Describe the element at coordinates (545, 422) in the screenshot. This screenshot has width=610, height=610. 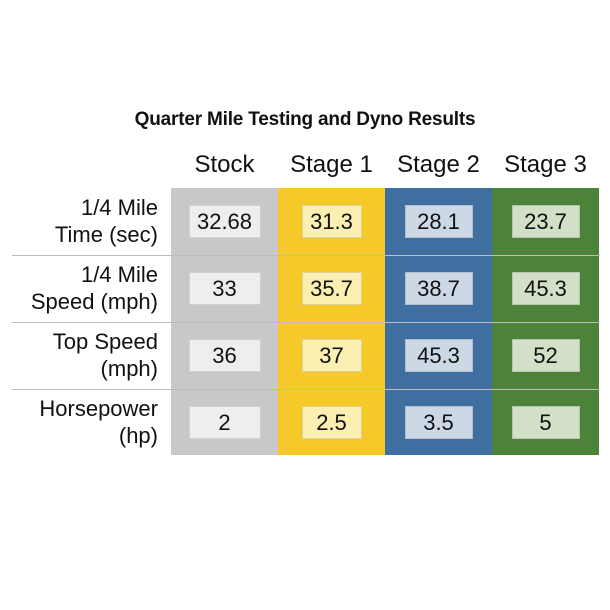
I see `value-cell: 5` at that location.